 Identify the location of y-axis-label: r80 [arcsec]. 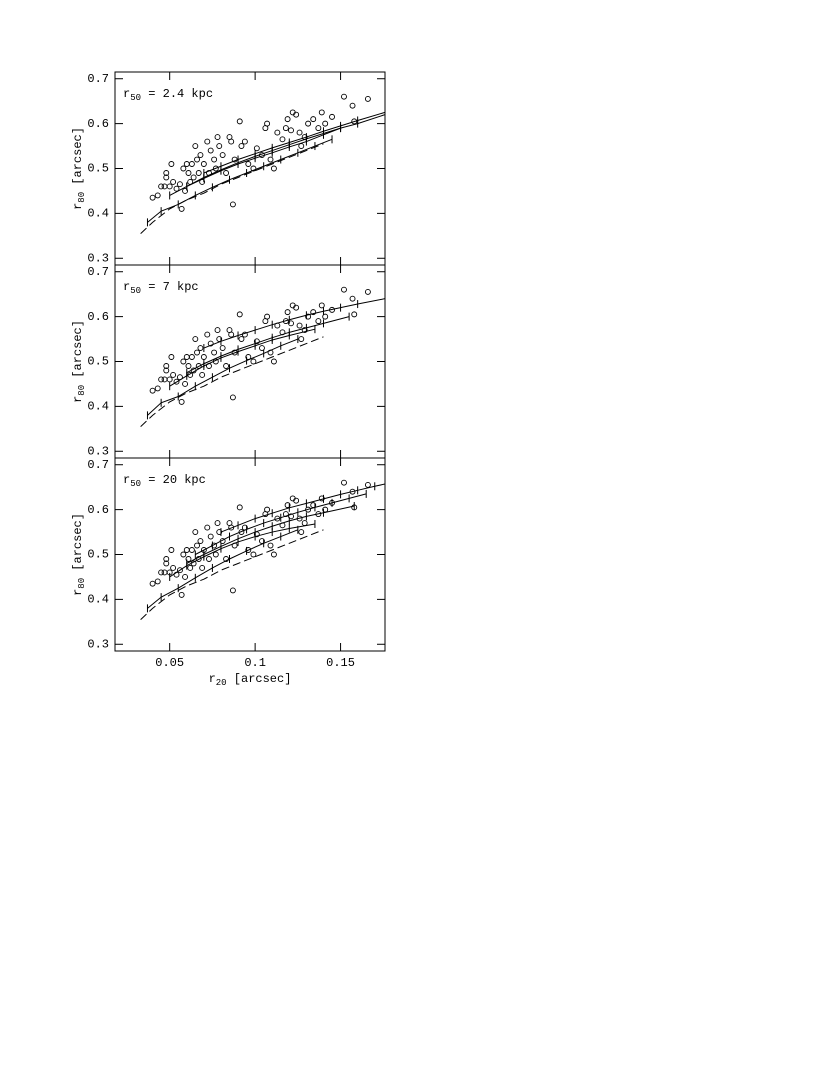
(79, 554).